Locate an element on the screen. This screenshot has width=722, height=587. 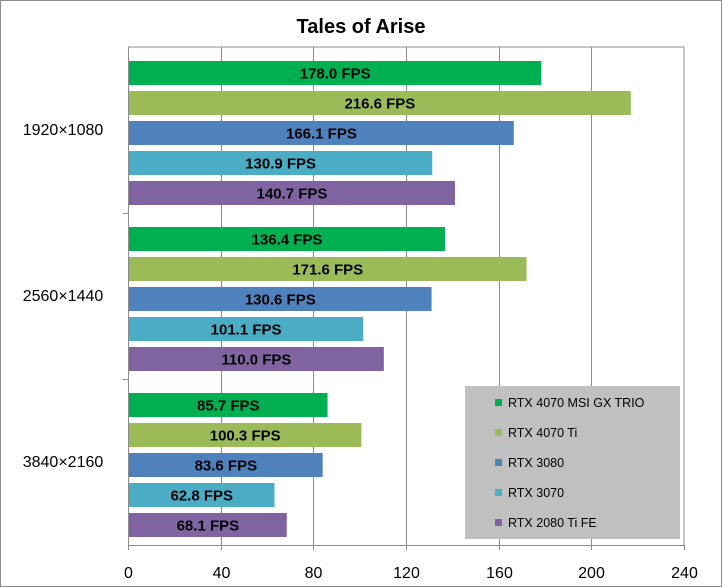
data-label: 171.6 FPS is located at coordinates (327, 270).